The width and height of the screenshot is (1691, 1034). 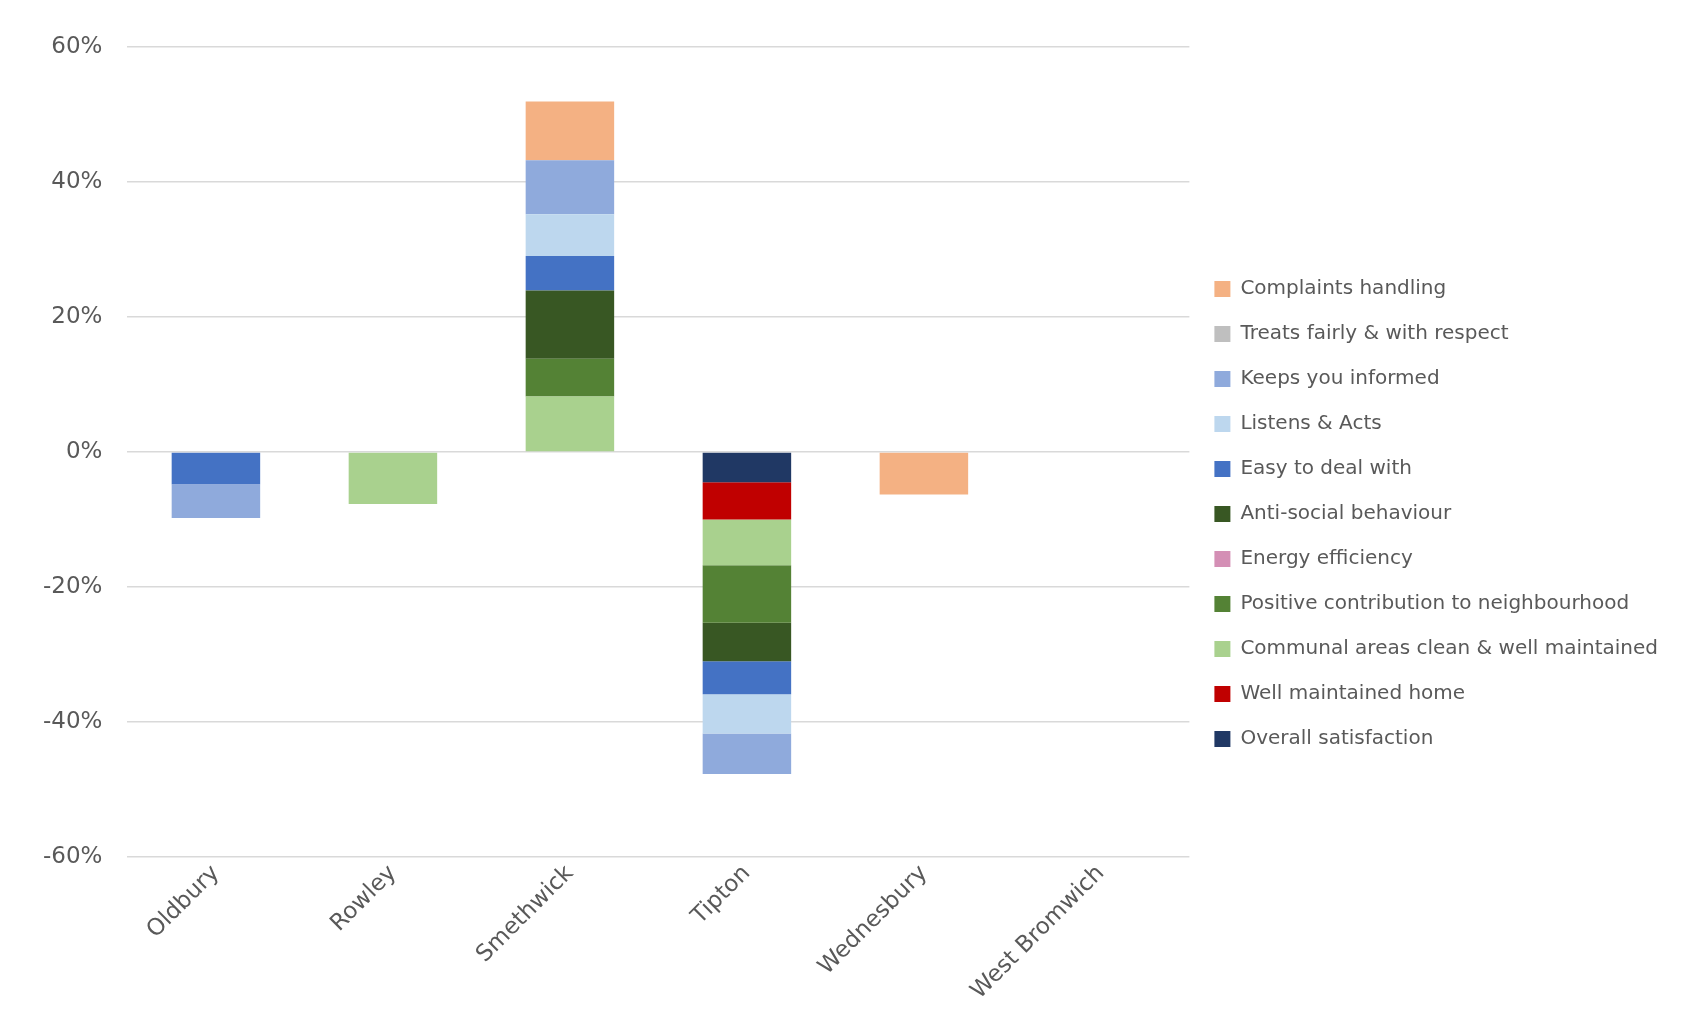 I want to click on y-tick-label: -20%, so click(x=73, y=584).